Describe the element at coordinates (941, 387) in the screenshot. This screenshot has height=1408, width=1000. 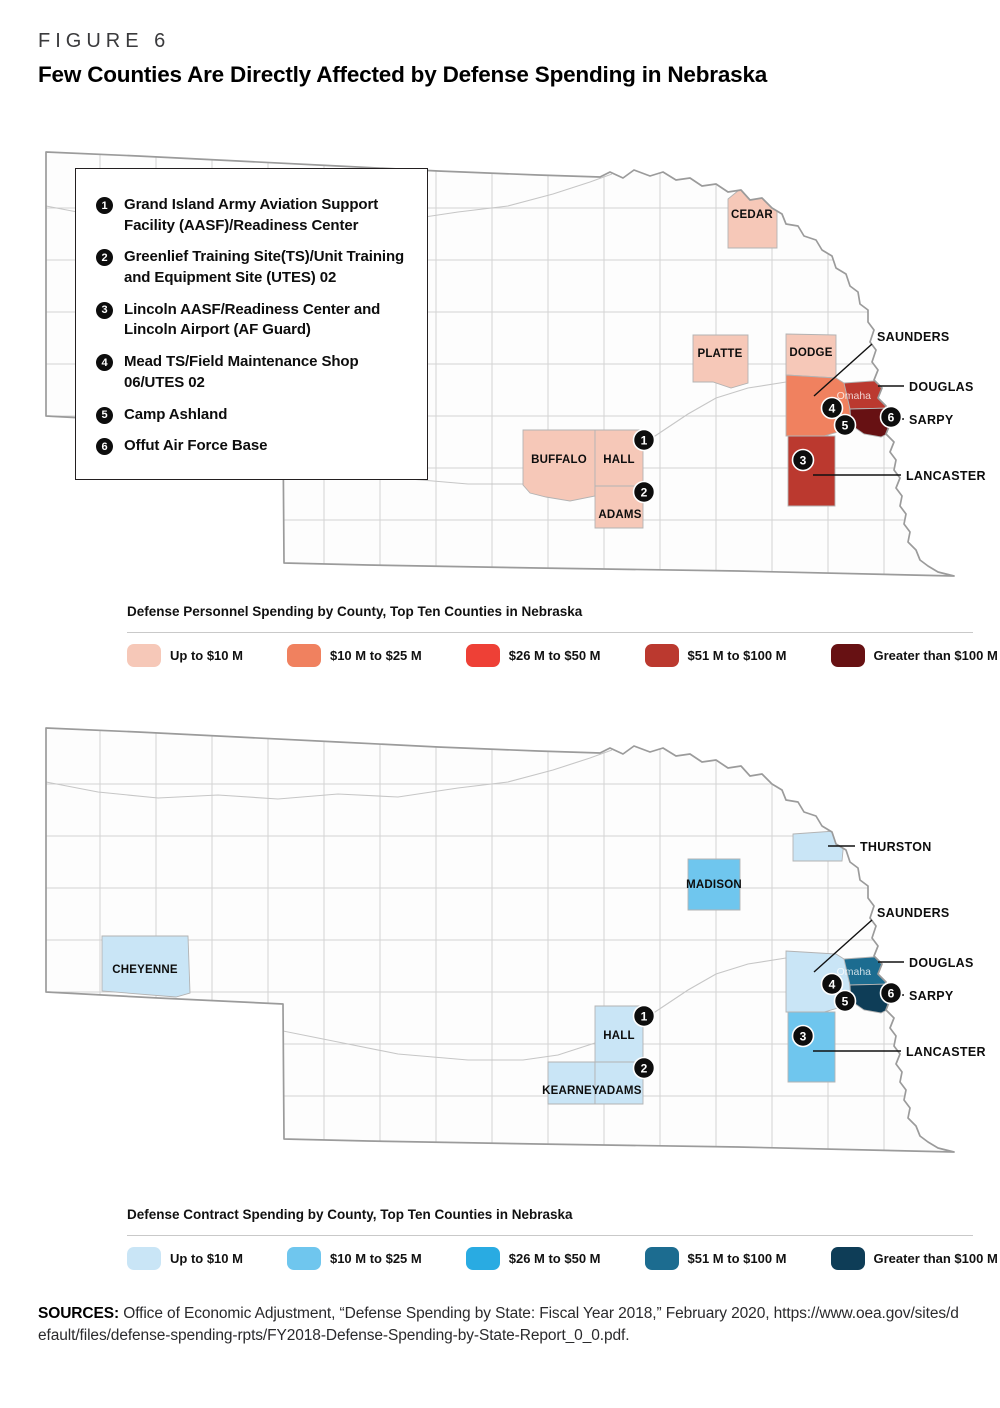
I see `callout-douglas-label: DOUGLAS` at that location.